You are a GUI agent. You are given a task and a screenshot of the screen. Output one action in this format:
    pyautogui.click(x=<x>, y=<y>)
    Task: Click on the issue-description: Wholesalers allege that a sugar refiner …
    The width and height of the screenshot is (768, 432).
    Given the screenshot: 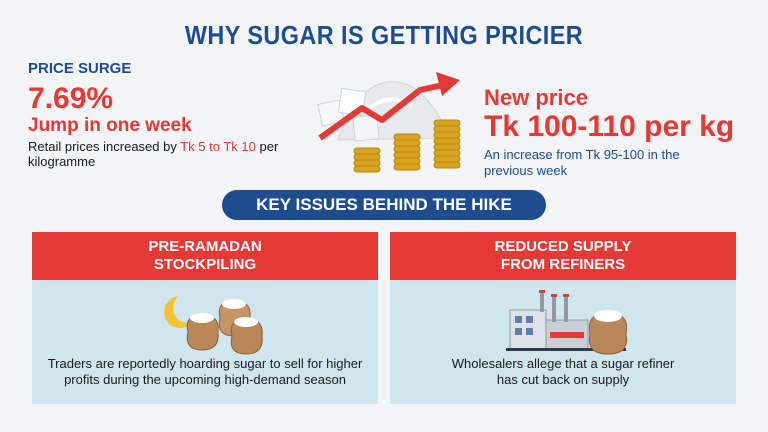 What is the action you would take?
    pyautogui.click(x=563, y=372)
    